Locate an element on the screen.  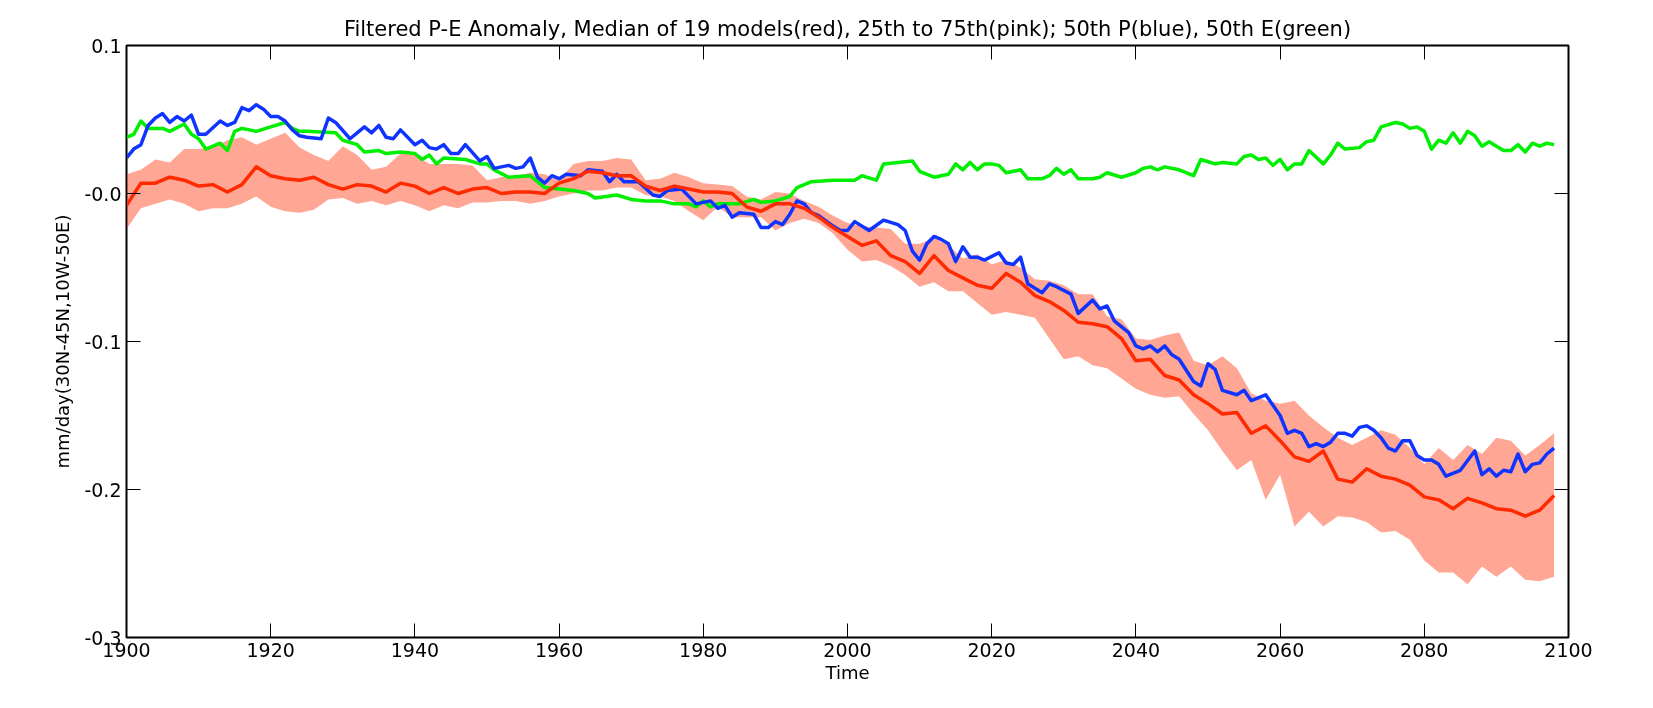
y-axis-title: mm/day(30N-45N,10W-50E) is located at coordinates (63, 341).